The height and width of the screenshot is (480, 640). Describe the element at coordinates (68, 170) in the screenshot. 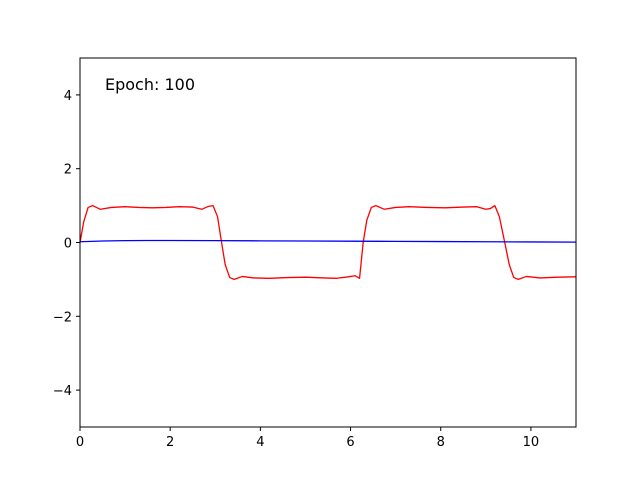

I see `y-tick-label: 2` at that location.